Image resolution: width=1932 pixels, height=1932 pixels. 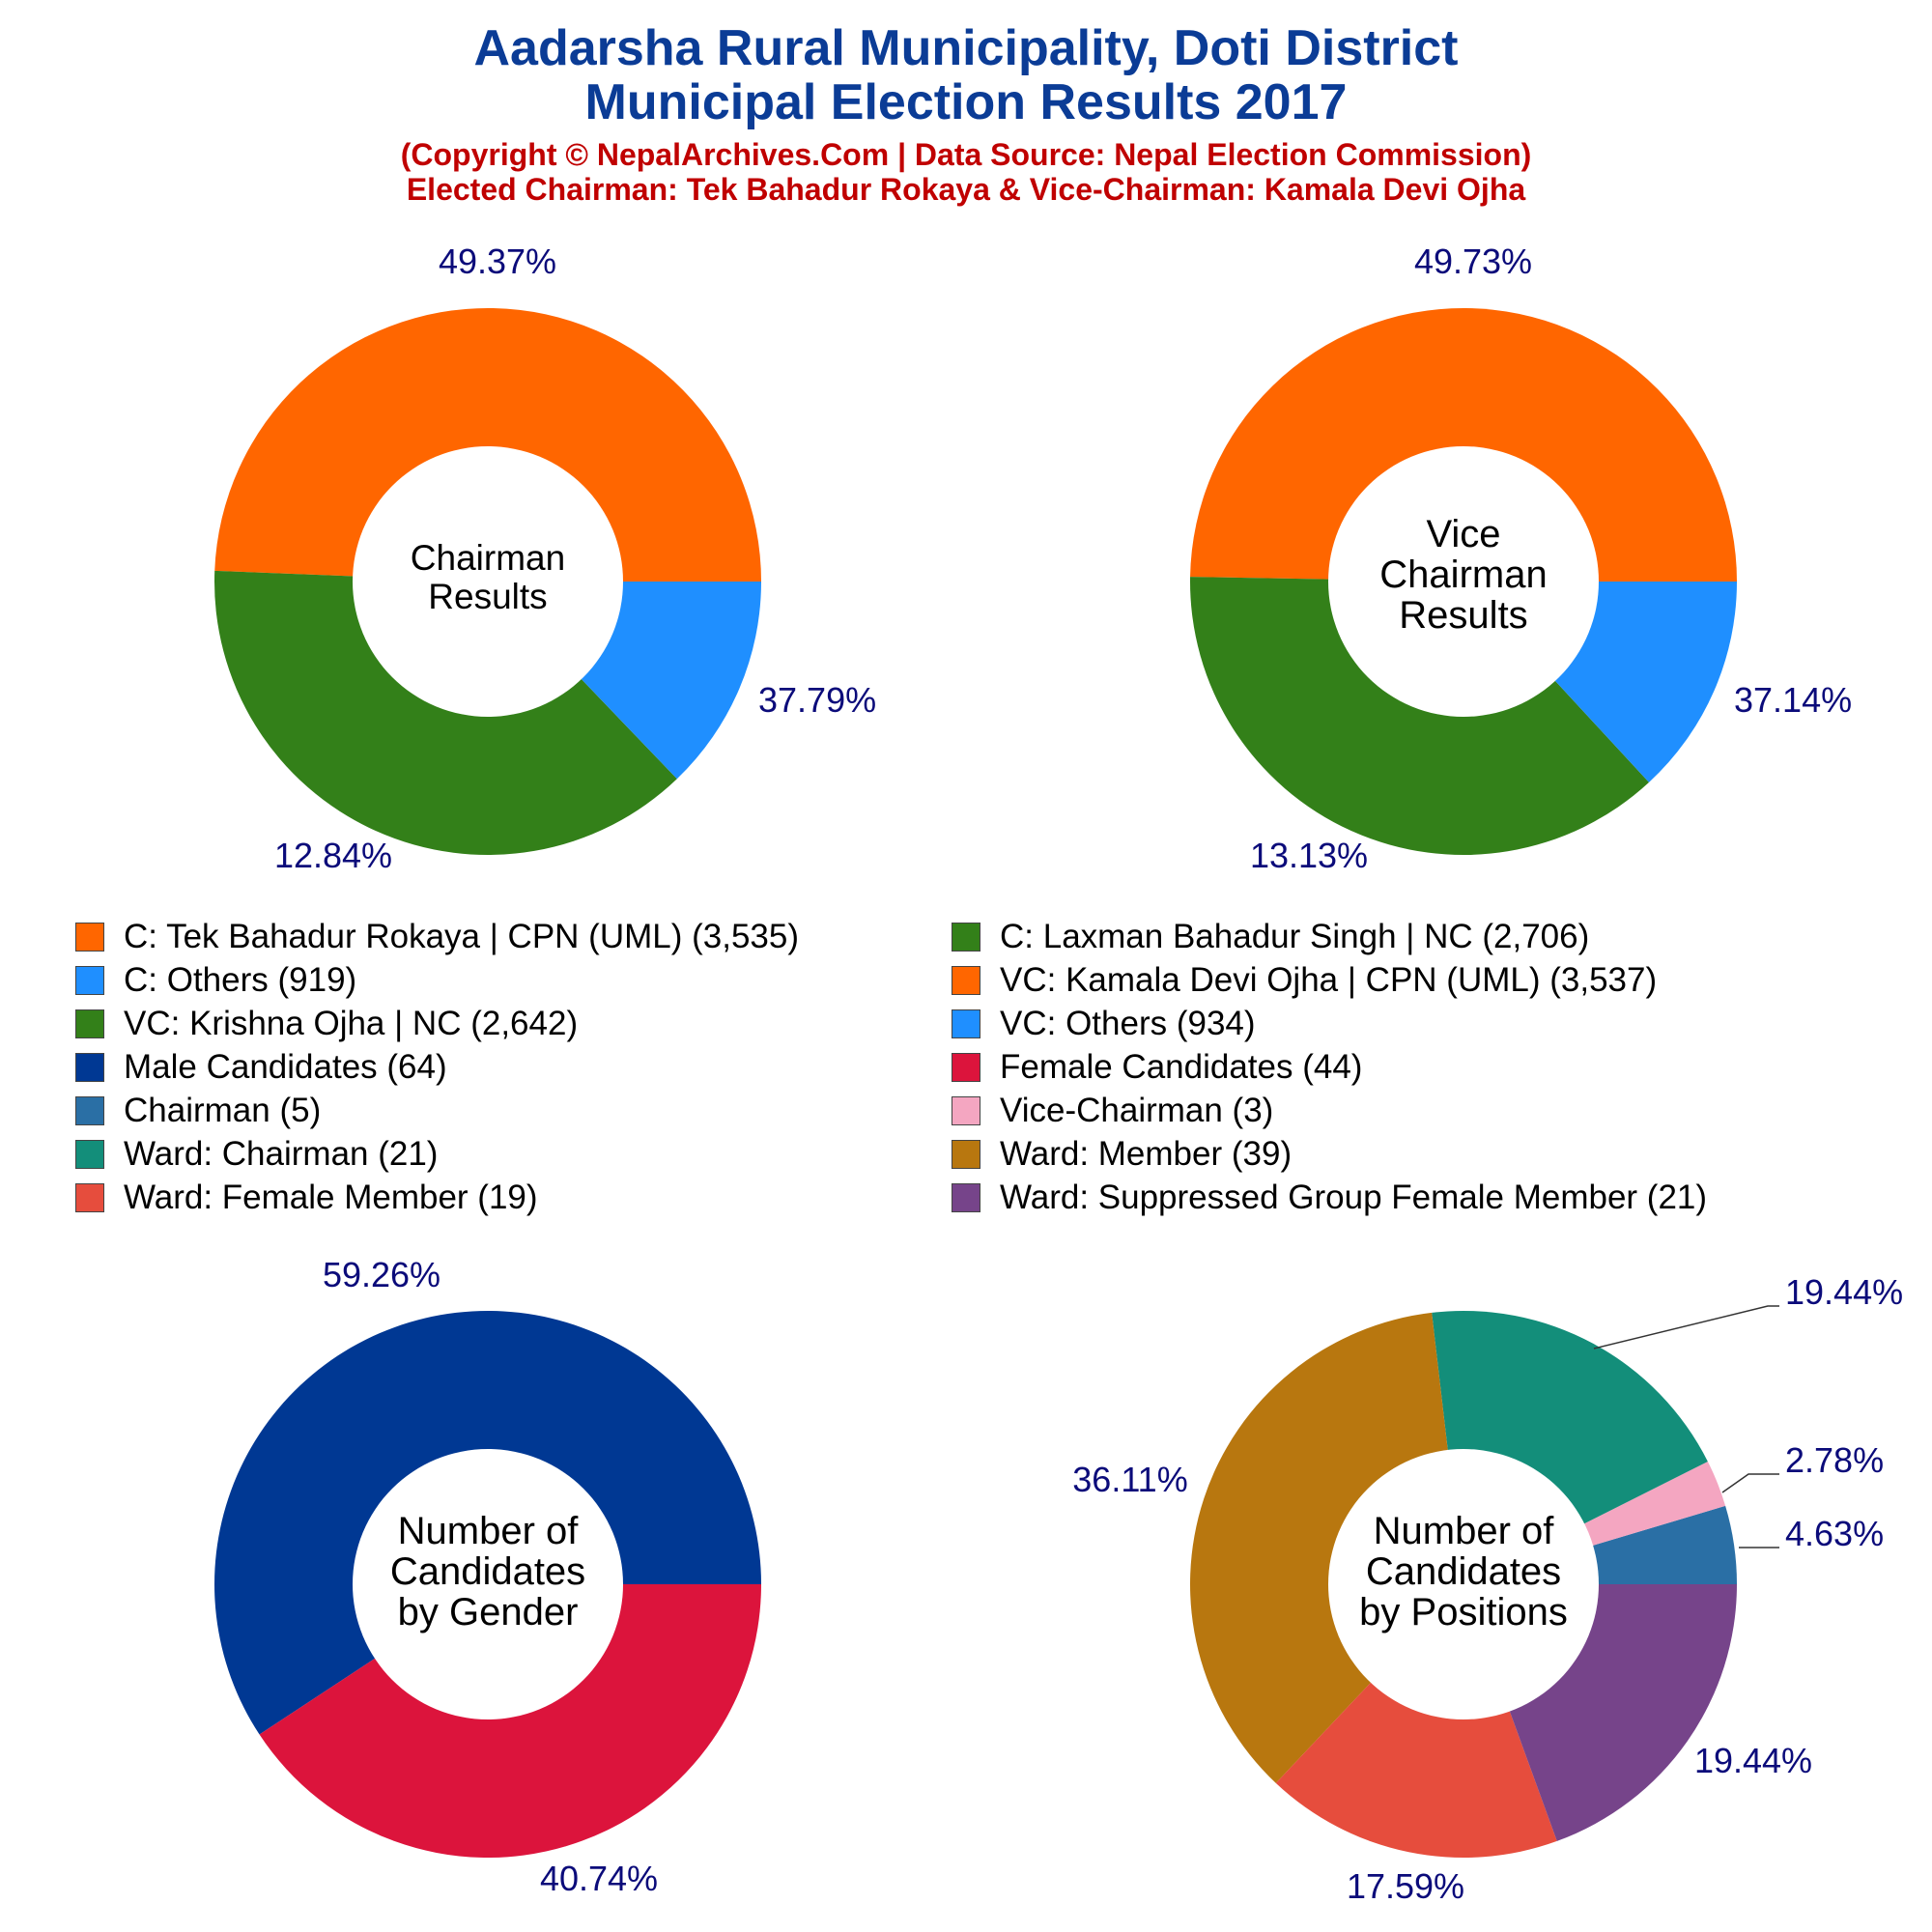 What do you see at coordinates (1473, 261) in the screenshot?
I see `percent-label: 49.73%` at bounding box center [1473, 261].